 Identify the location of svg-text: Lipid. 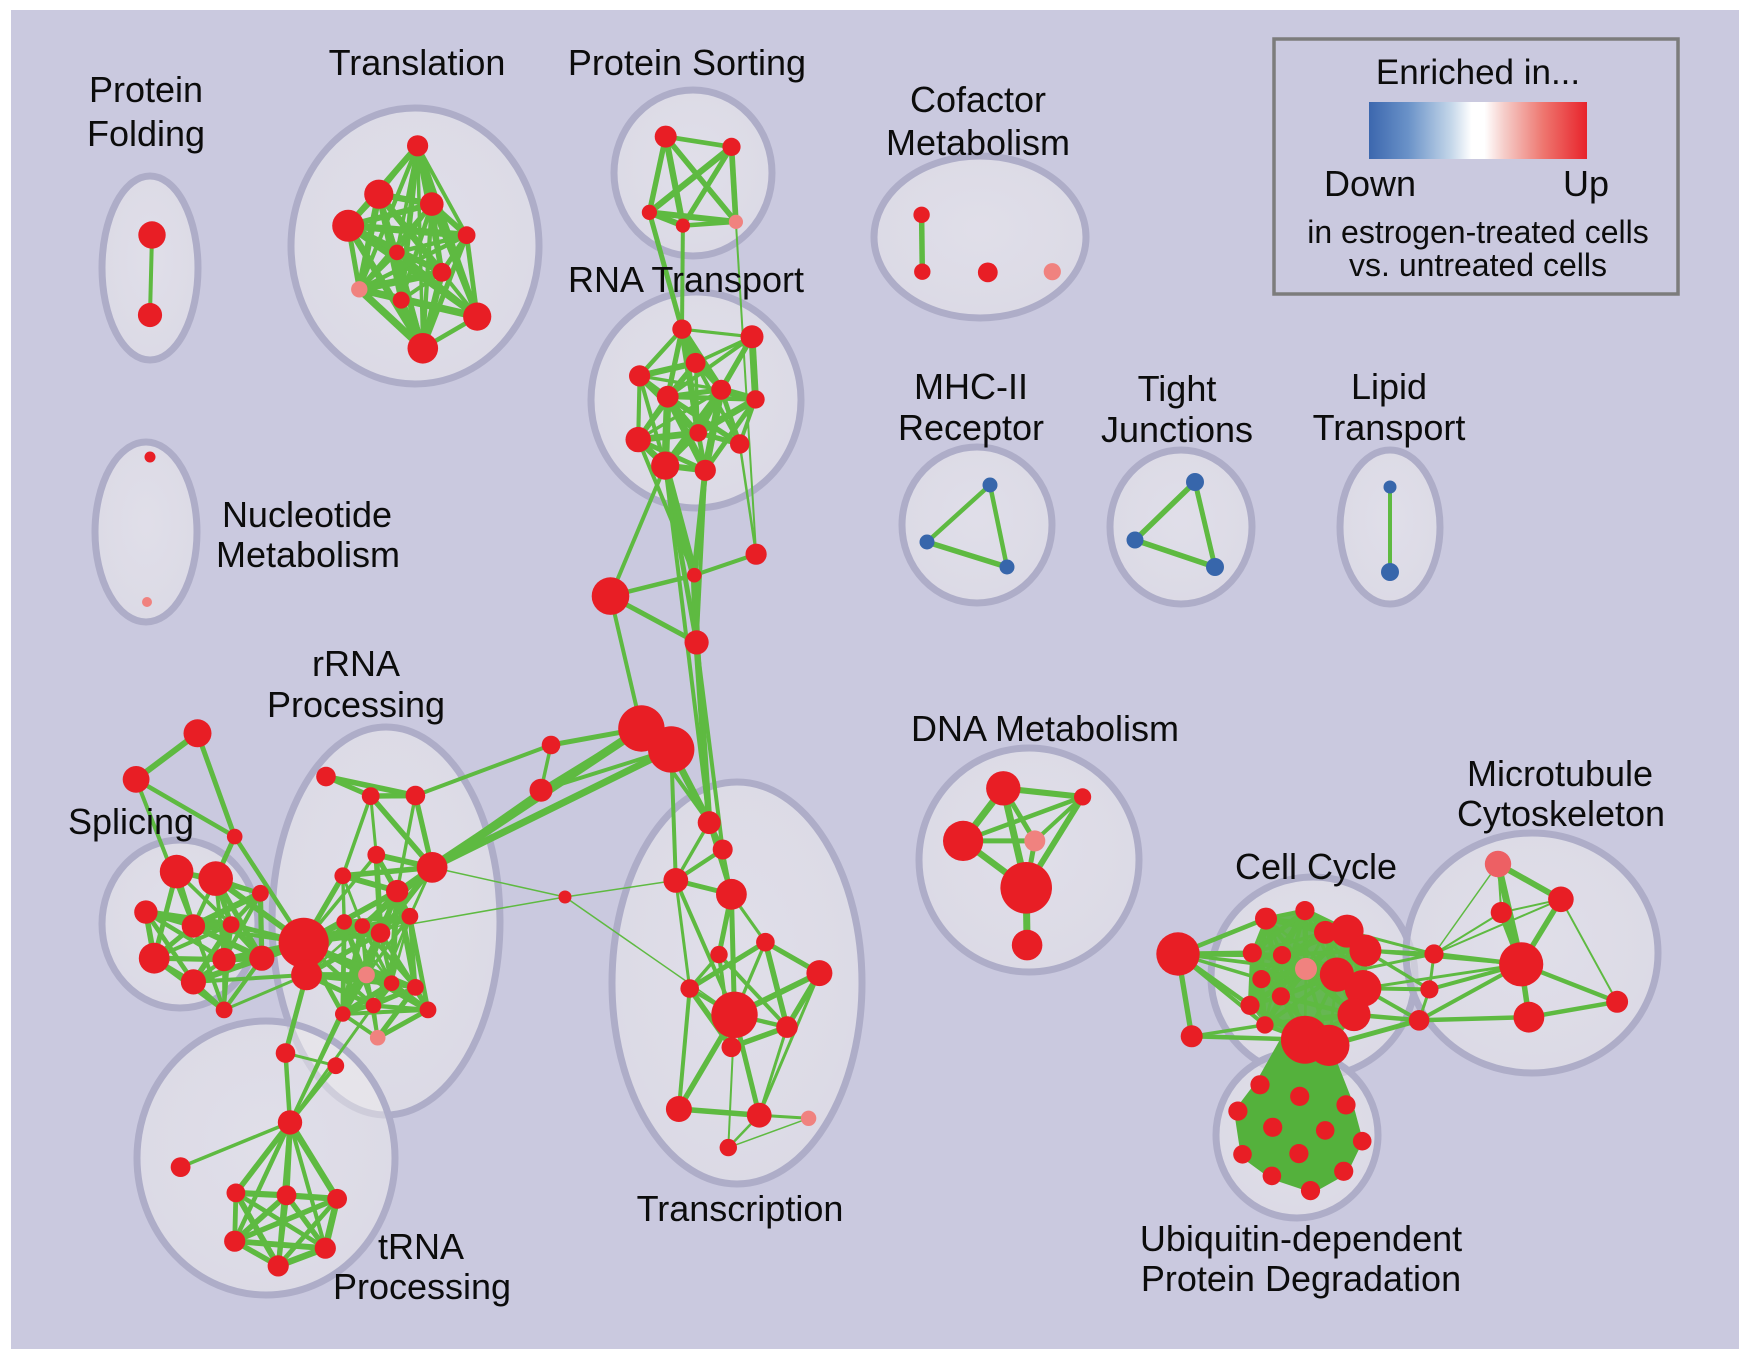
(1389, 386).